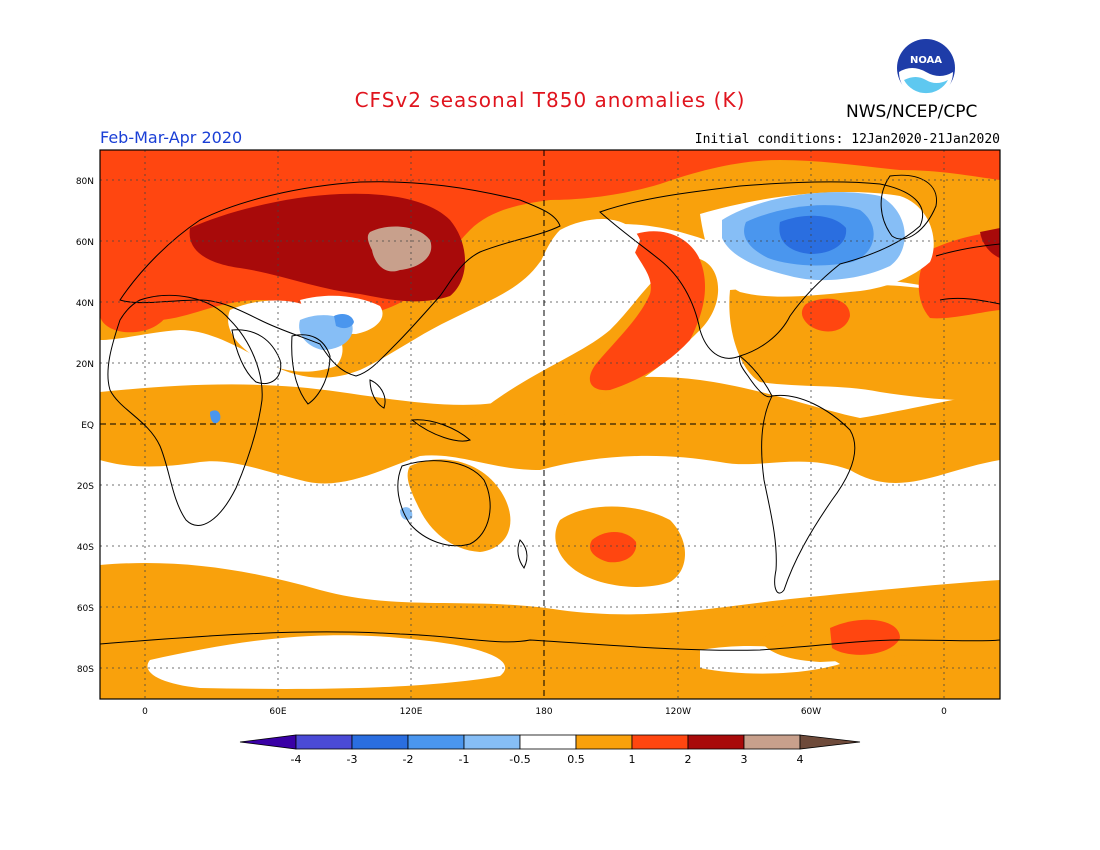 The image size is (1100, 850). Describe the element at coordinates (406, 513) in the screenshot. I see `australia-cold` at that location.